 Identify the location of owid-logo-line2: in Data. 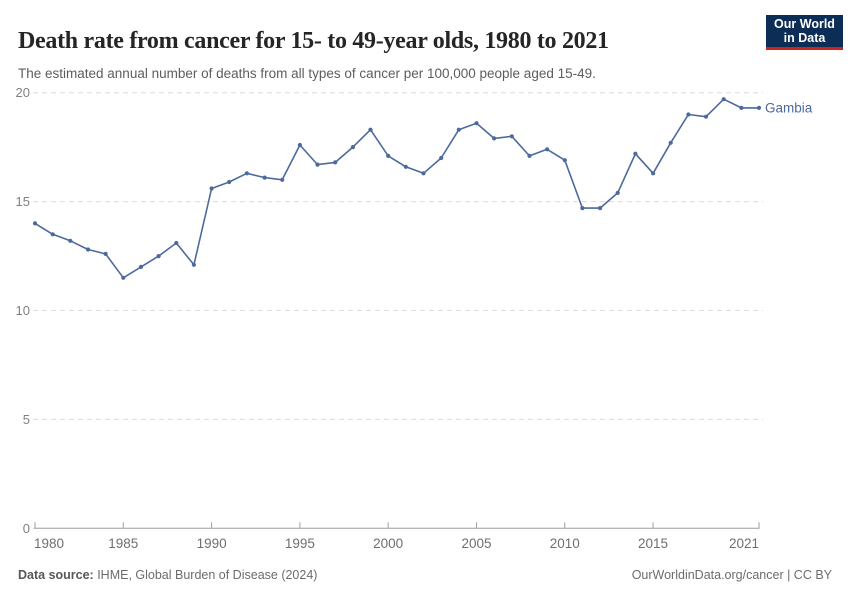
(804, 38).